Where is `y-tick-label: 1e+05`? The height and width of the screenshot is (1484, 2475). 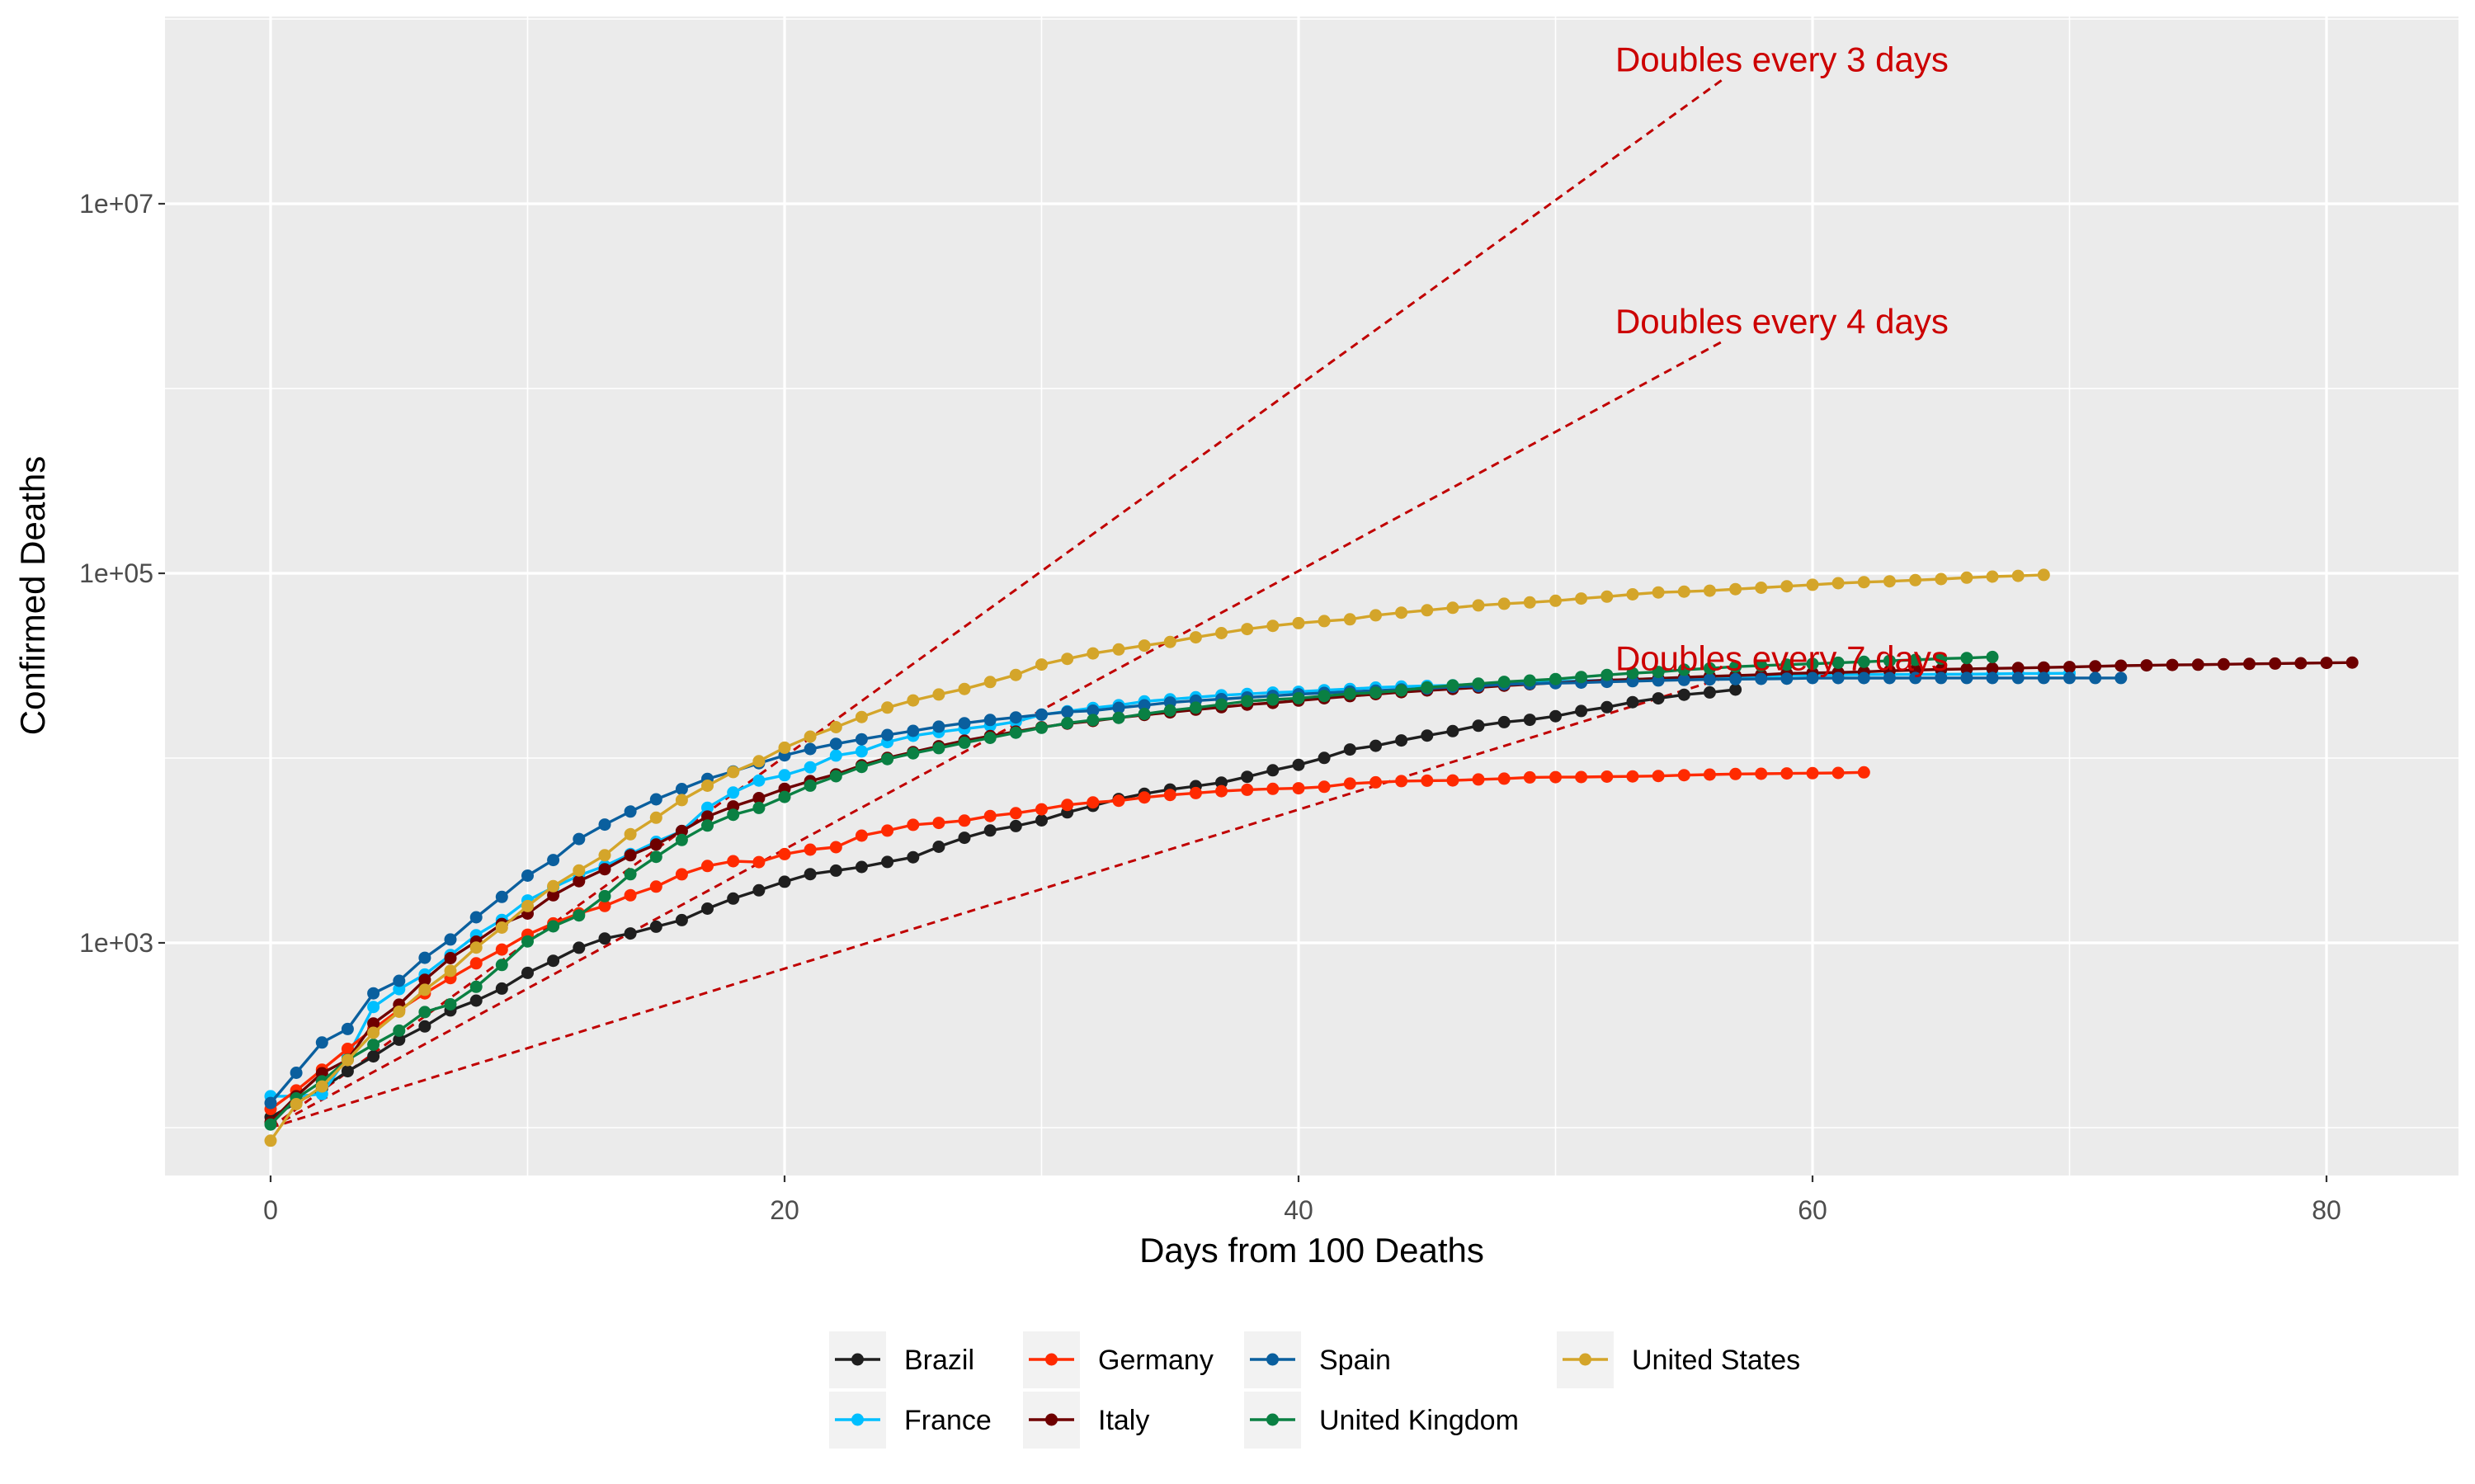 y-tick-label: 1e+05 is located at coordinates (116, 573).